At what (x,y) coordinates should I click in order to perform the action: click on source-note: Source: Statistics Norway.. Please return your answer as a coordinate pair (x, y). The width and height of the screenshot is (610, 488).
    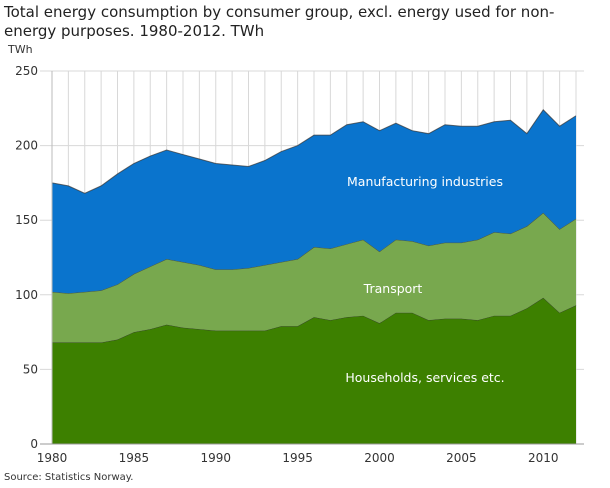
    Looking at the image, I should click on (69, 477).